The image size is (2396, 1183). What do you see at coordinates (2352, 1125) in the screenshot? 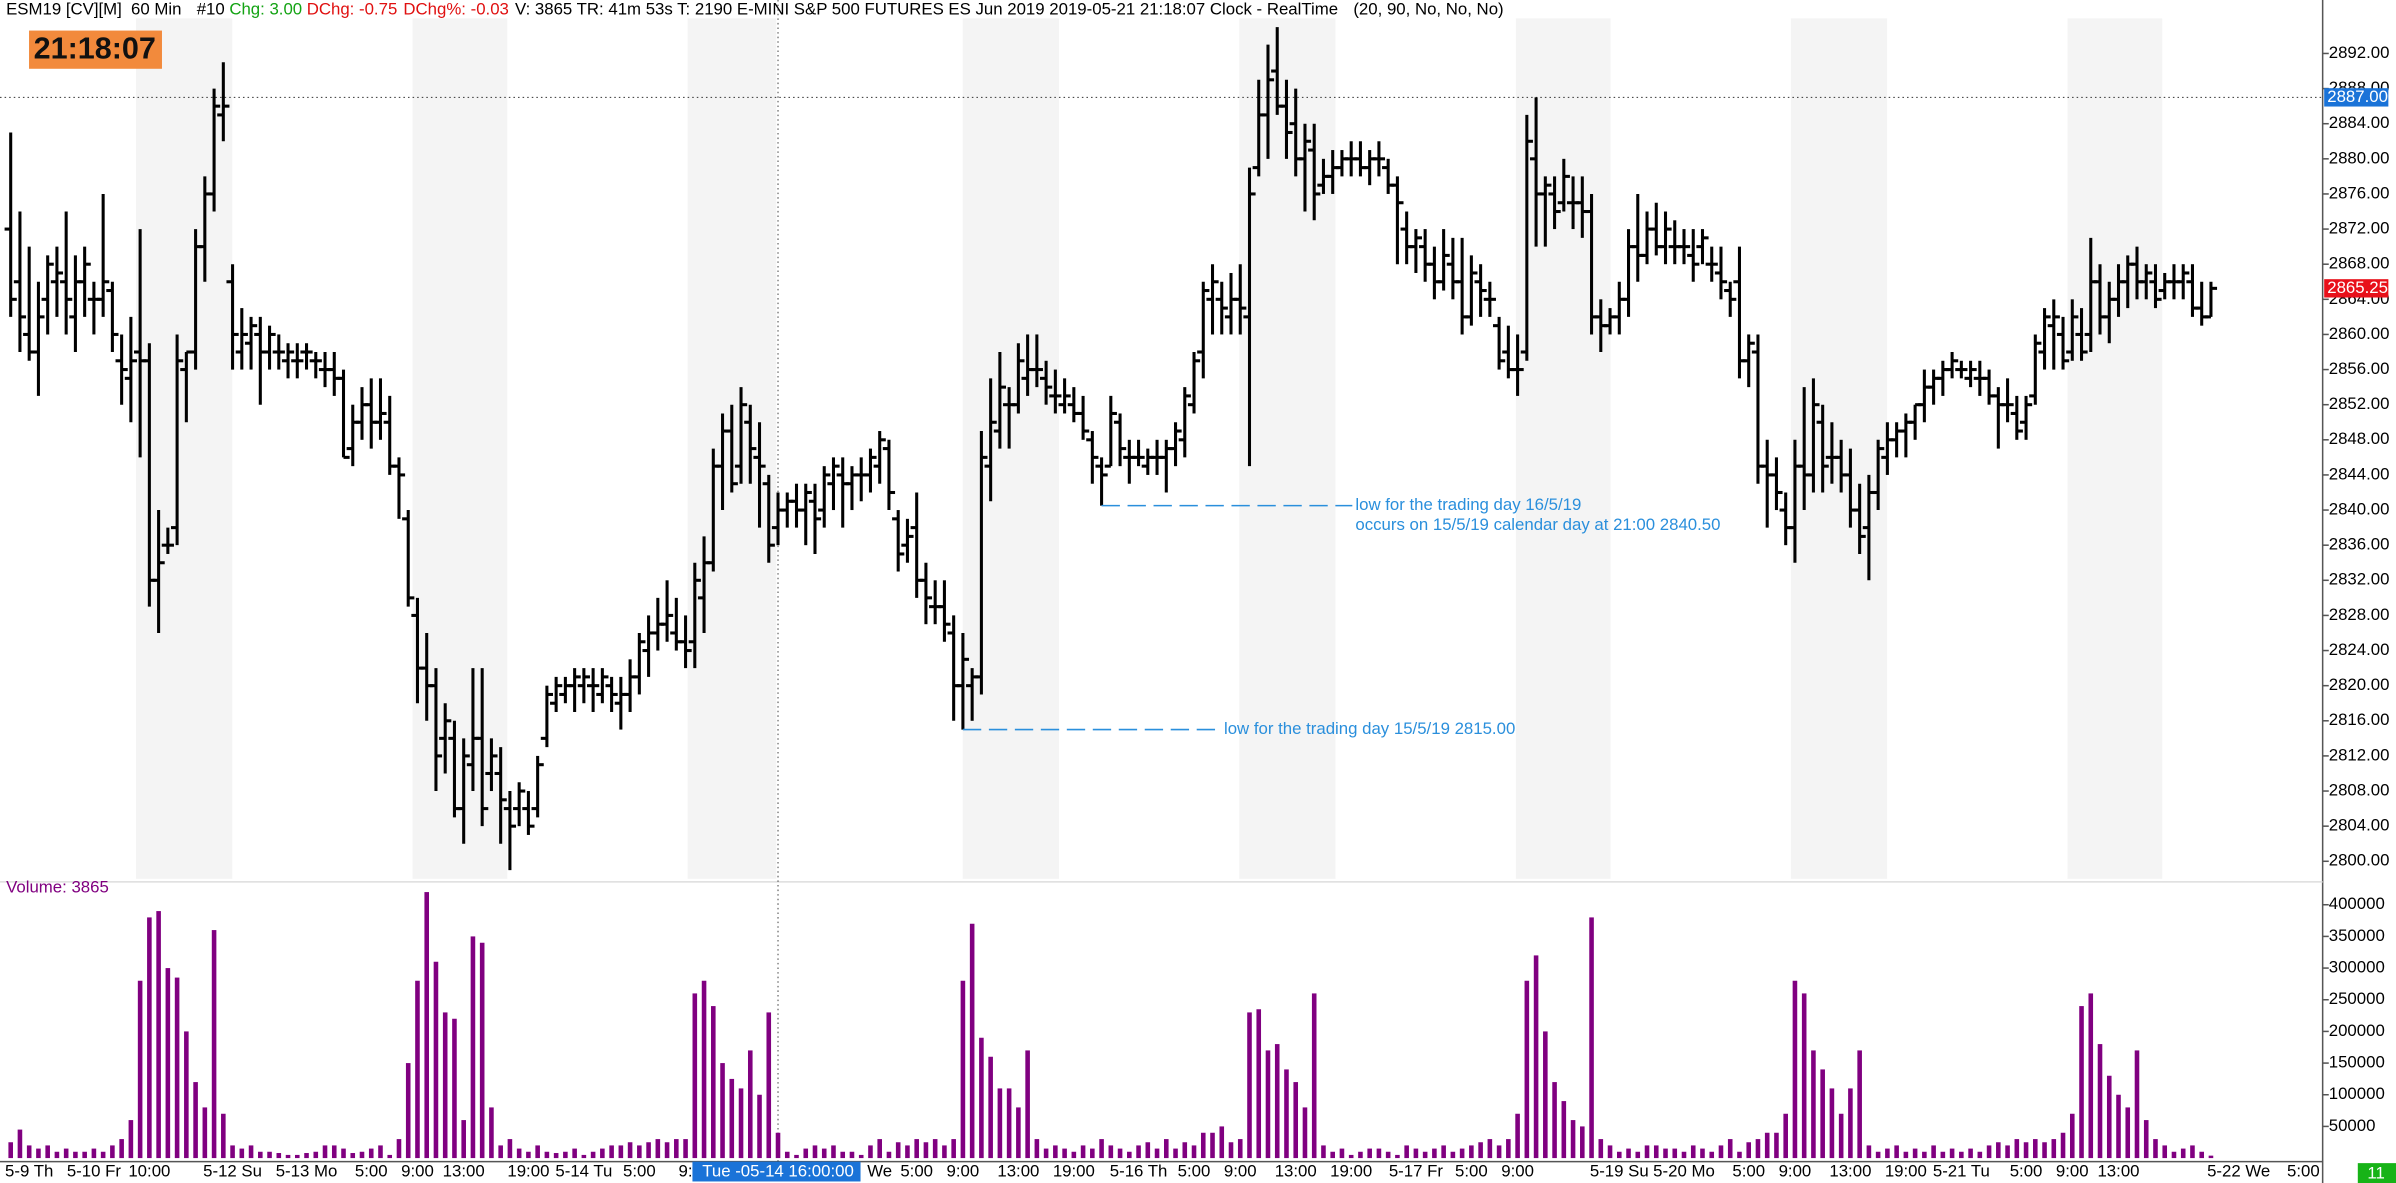
I see `volume-tick-label: 50000` at bounding box center [2352, 1125].